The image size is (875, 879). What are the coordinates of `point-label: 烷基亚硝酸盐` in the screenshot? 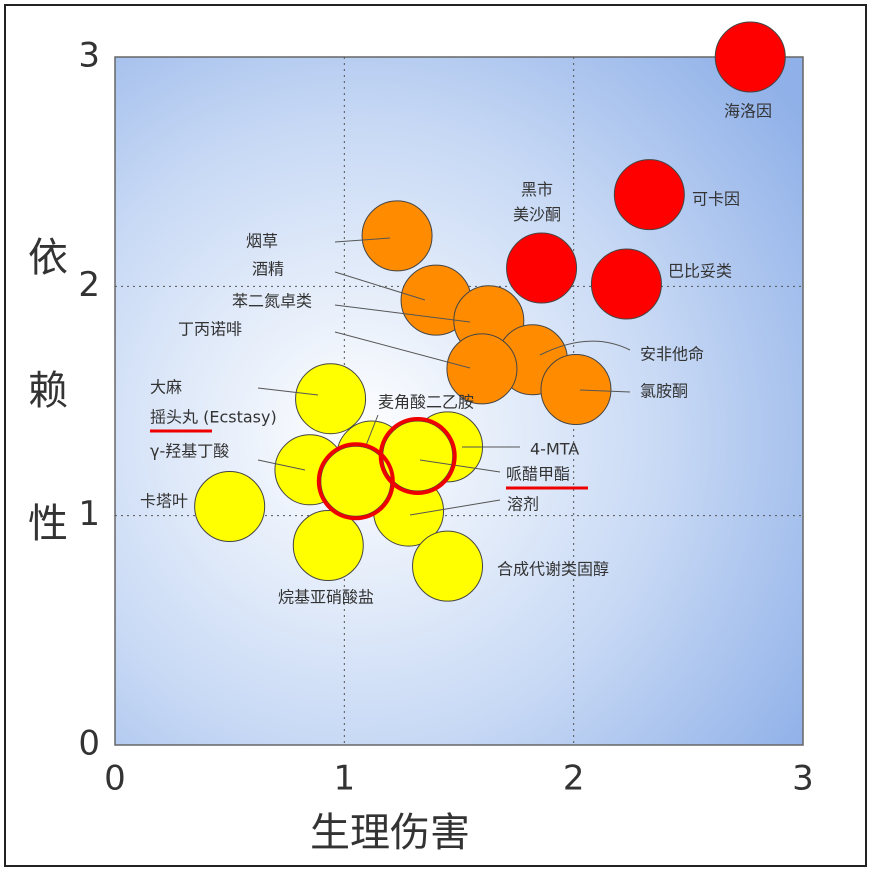 It's located at (326, 597).